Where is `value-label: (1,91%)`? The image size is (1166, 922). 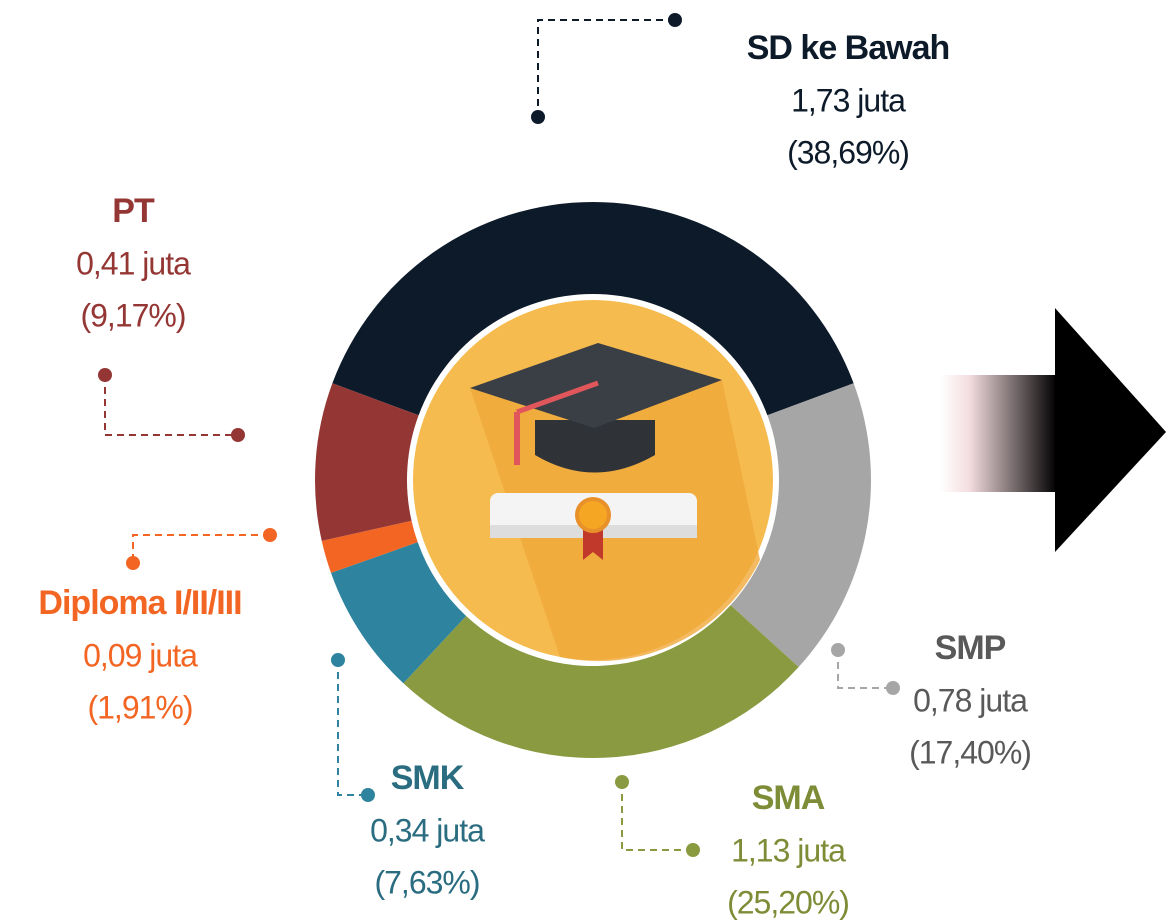
value-label: (1,91%) is located at coordinates (139, 707).